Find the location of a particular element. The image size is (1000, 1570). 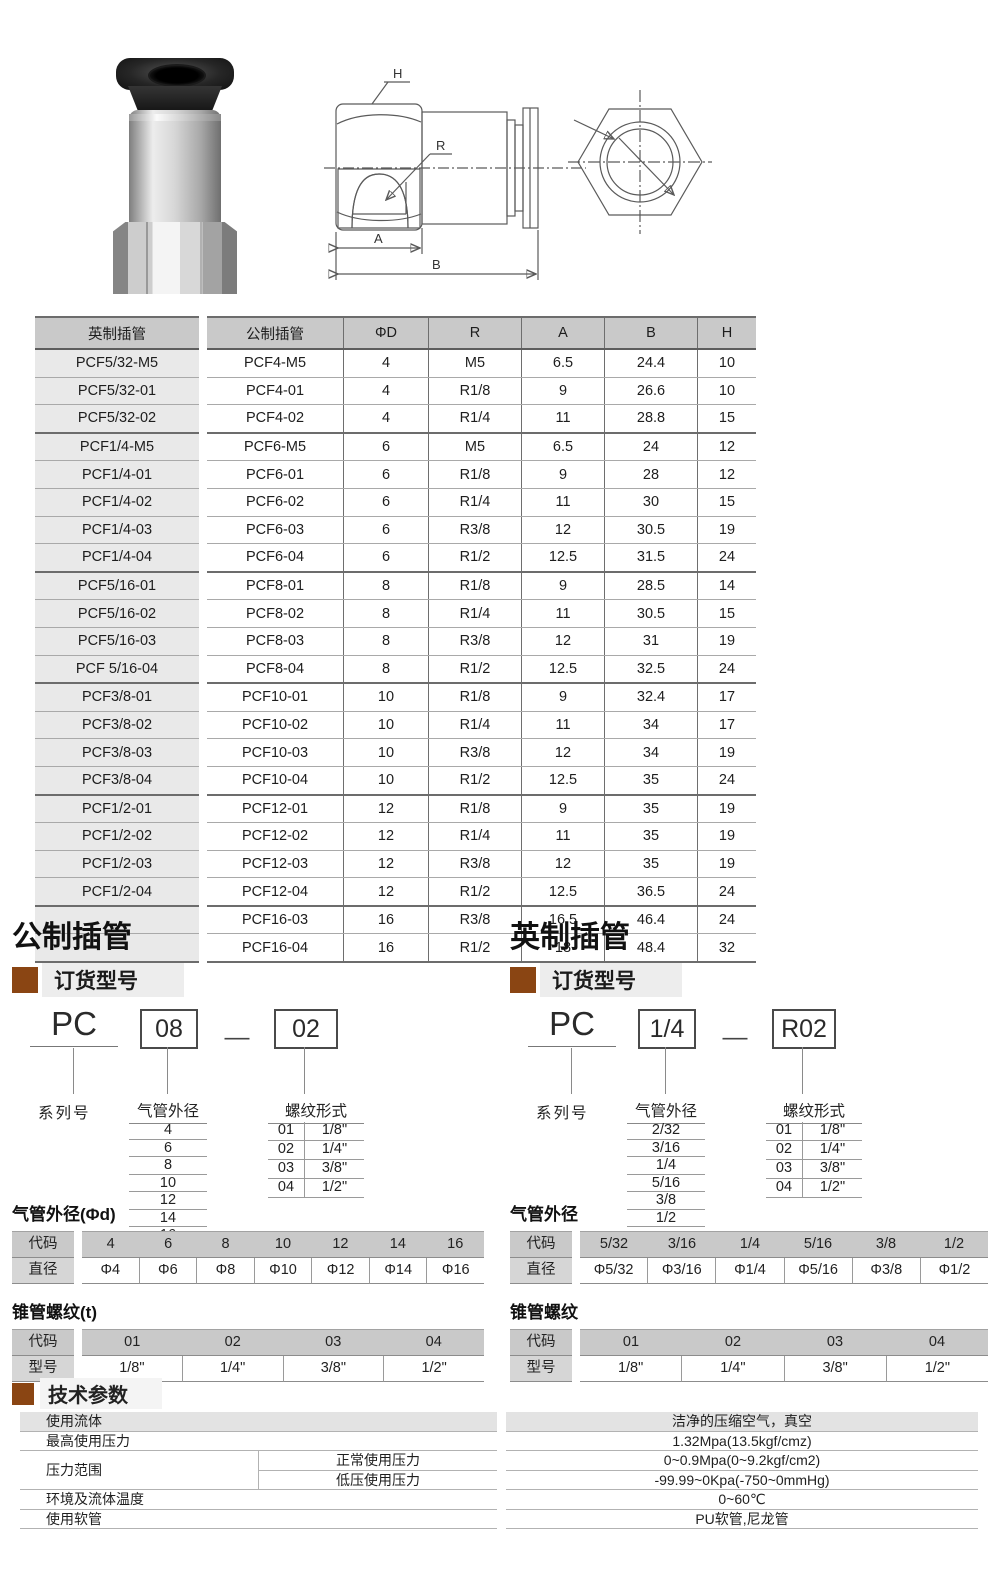

hex-nut is located at coordinates (175, 258).